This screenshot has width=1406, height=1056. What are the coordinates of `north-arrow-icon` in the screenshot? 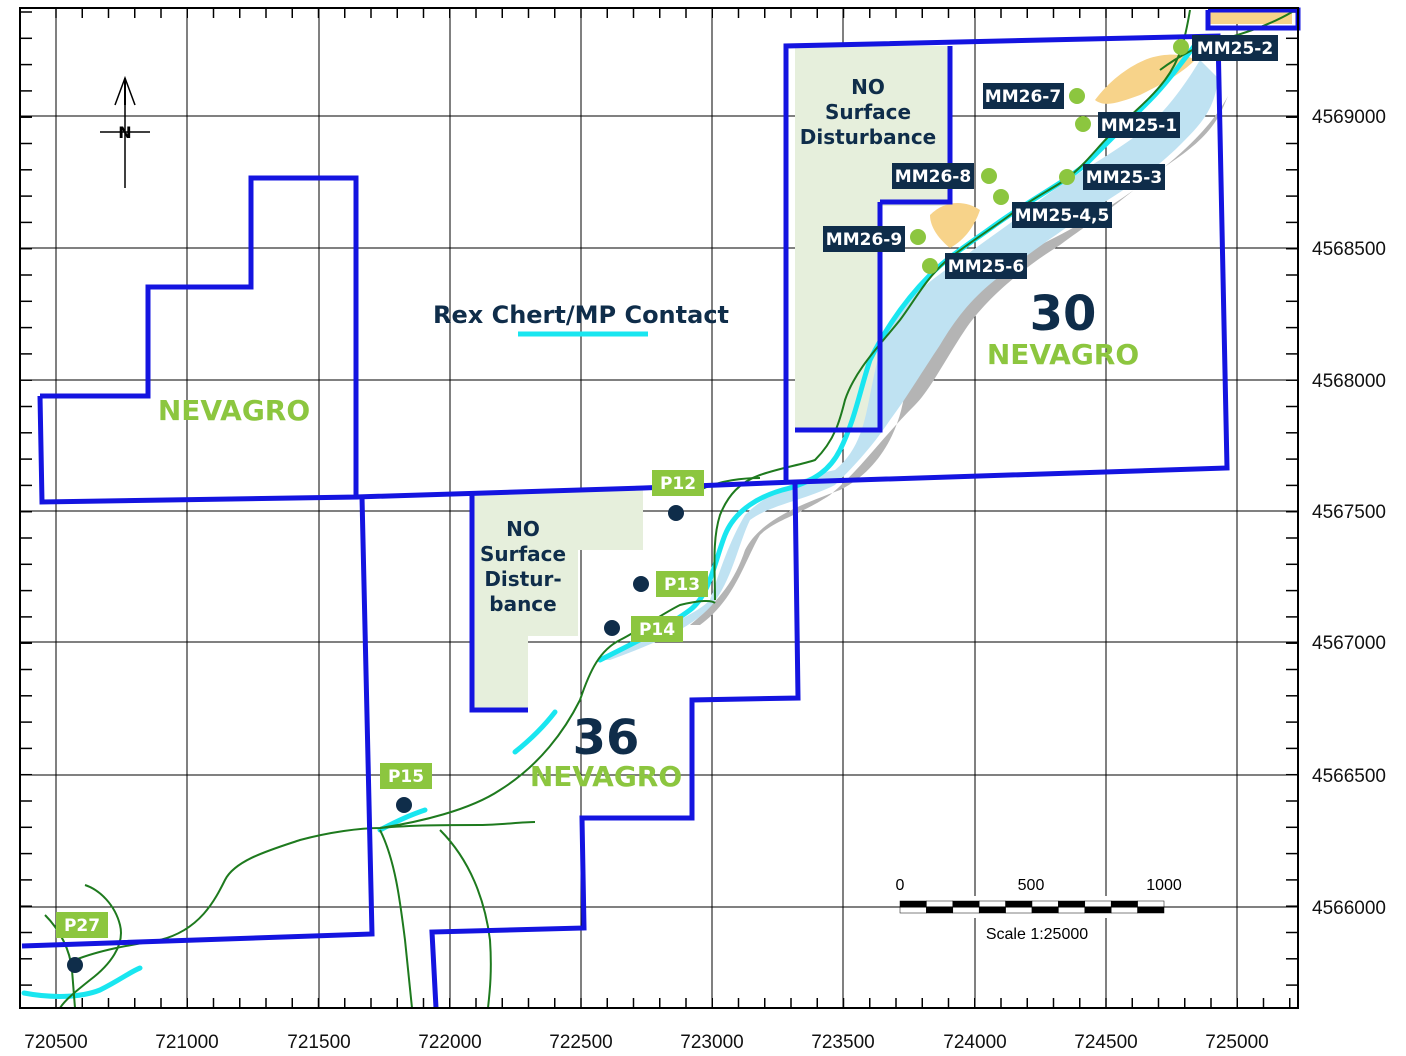 It's located at (125, 131).